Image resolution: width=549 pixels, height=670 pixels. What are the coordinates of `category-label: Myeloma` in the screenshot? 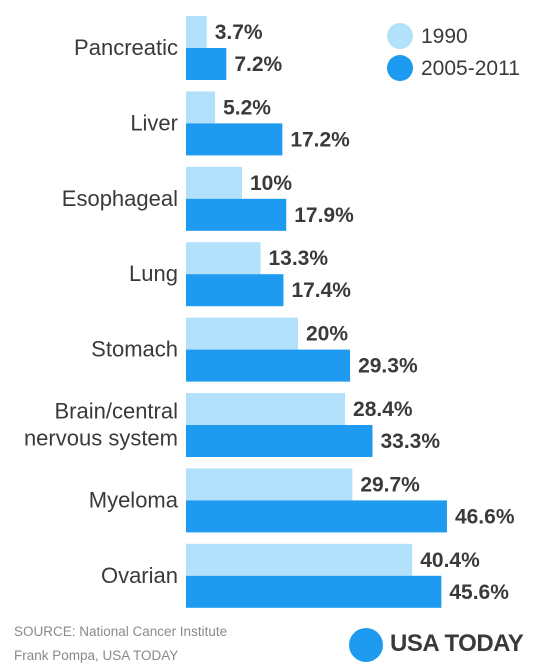 It's located at (134, 499).